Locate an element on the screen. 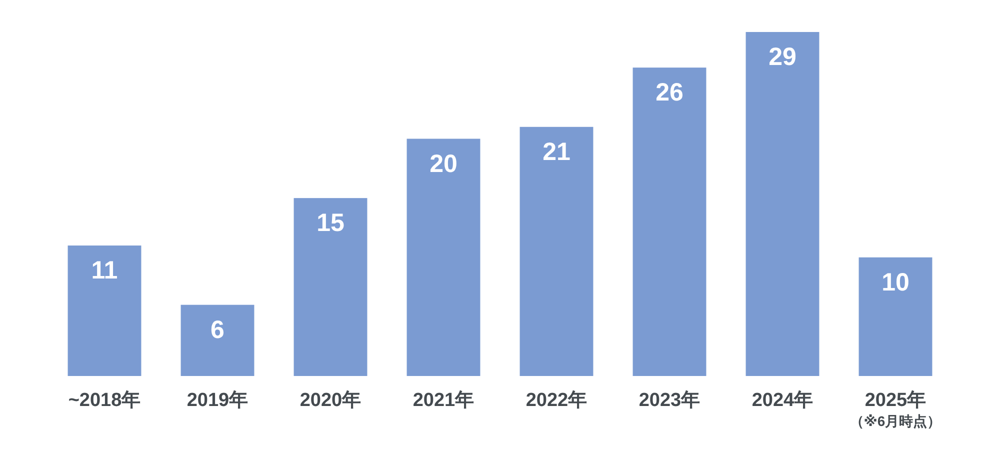 The image size is (1000, 450). x-tick-label: 2019年 is located at coordinates (217, 400).